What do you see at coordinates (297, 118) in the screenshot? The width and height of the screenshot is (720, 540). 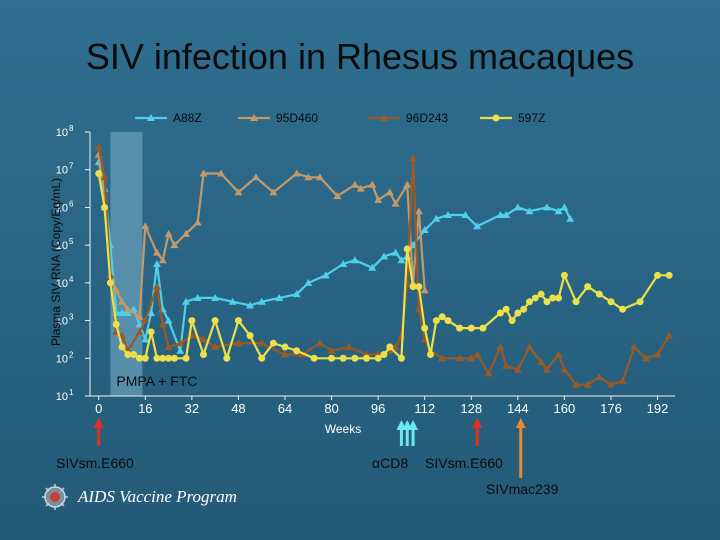 I see `legend-label-95d460: 95D460` at bounding box center [297, 118].